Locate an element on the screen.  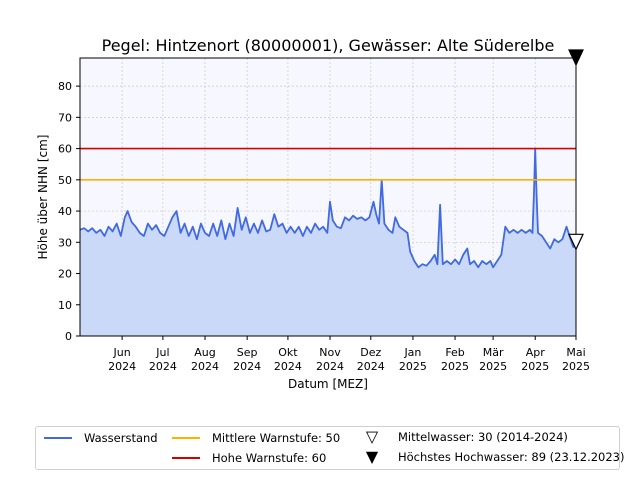
legend-item-hoechstes-hochwasser: ▼ Höchstes Hochwasser: 89 (23.12.2023) is located at coordinates (491, 456).